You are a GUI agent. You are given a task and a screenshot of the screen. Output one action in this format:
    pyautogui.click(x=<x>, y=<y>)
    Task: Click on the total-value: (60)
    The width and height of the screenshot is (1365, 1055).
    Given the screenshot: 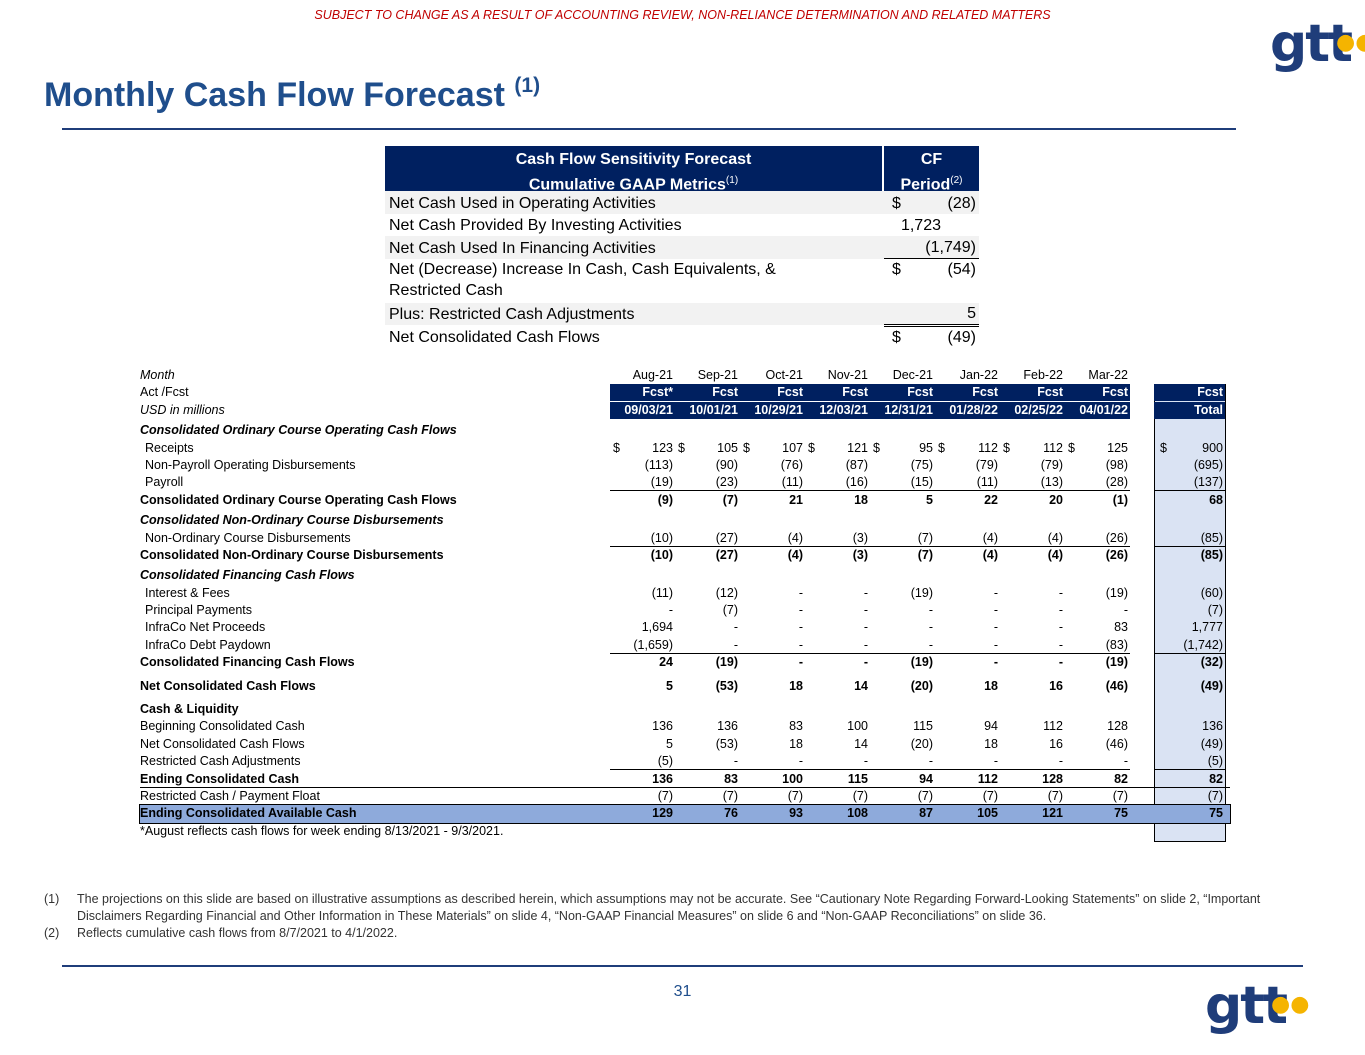 What is the action you would take?
    pyautogui.click(x=1189, y=593)
    